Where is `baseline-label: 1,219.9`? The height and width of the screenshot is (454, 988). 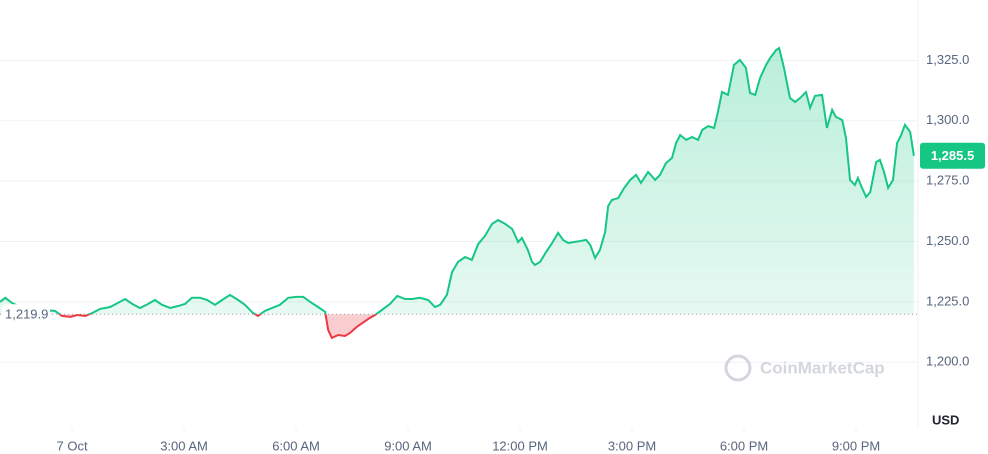 baseline-label: 1,219.9 is located at coordinates (26, 314).